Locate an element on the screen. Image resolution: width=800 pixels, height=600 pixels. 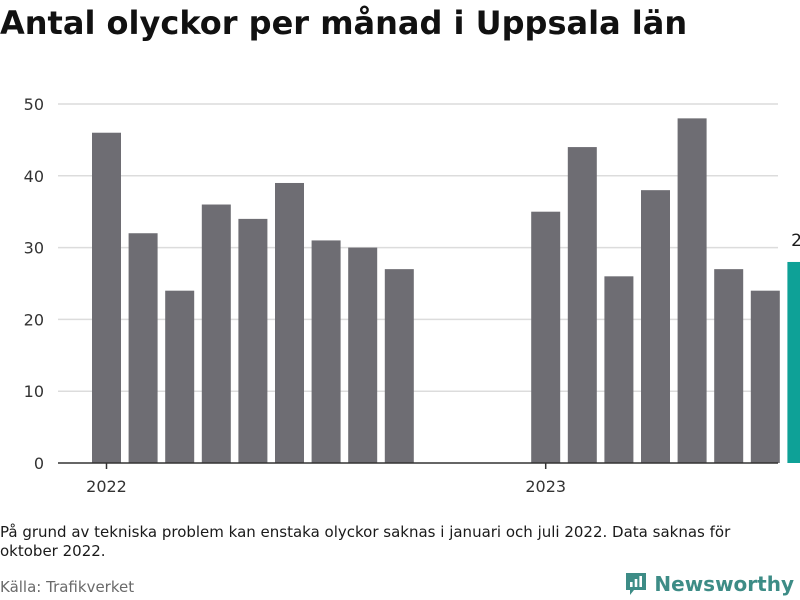
brand-logo: Newsworthy is located at coordinates (709, 584).